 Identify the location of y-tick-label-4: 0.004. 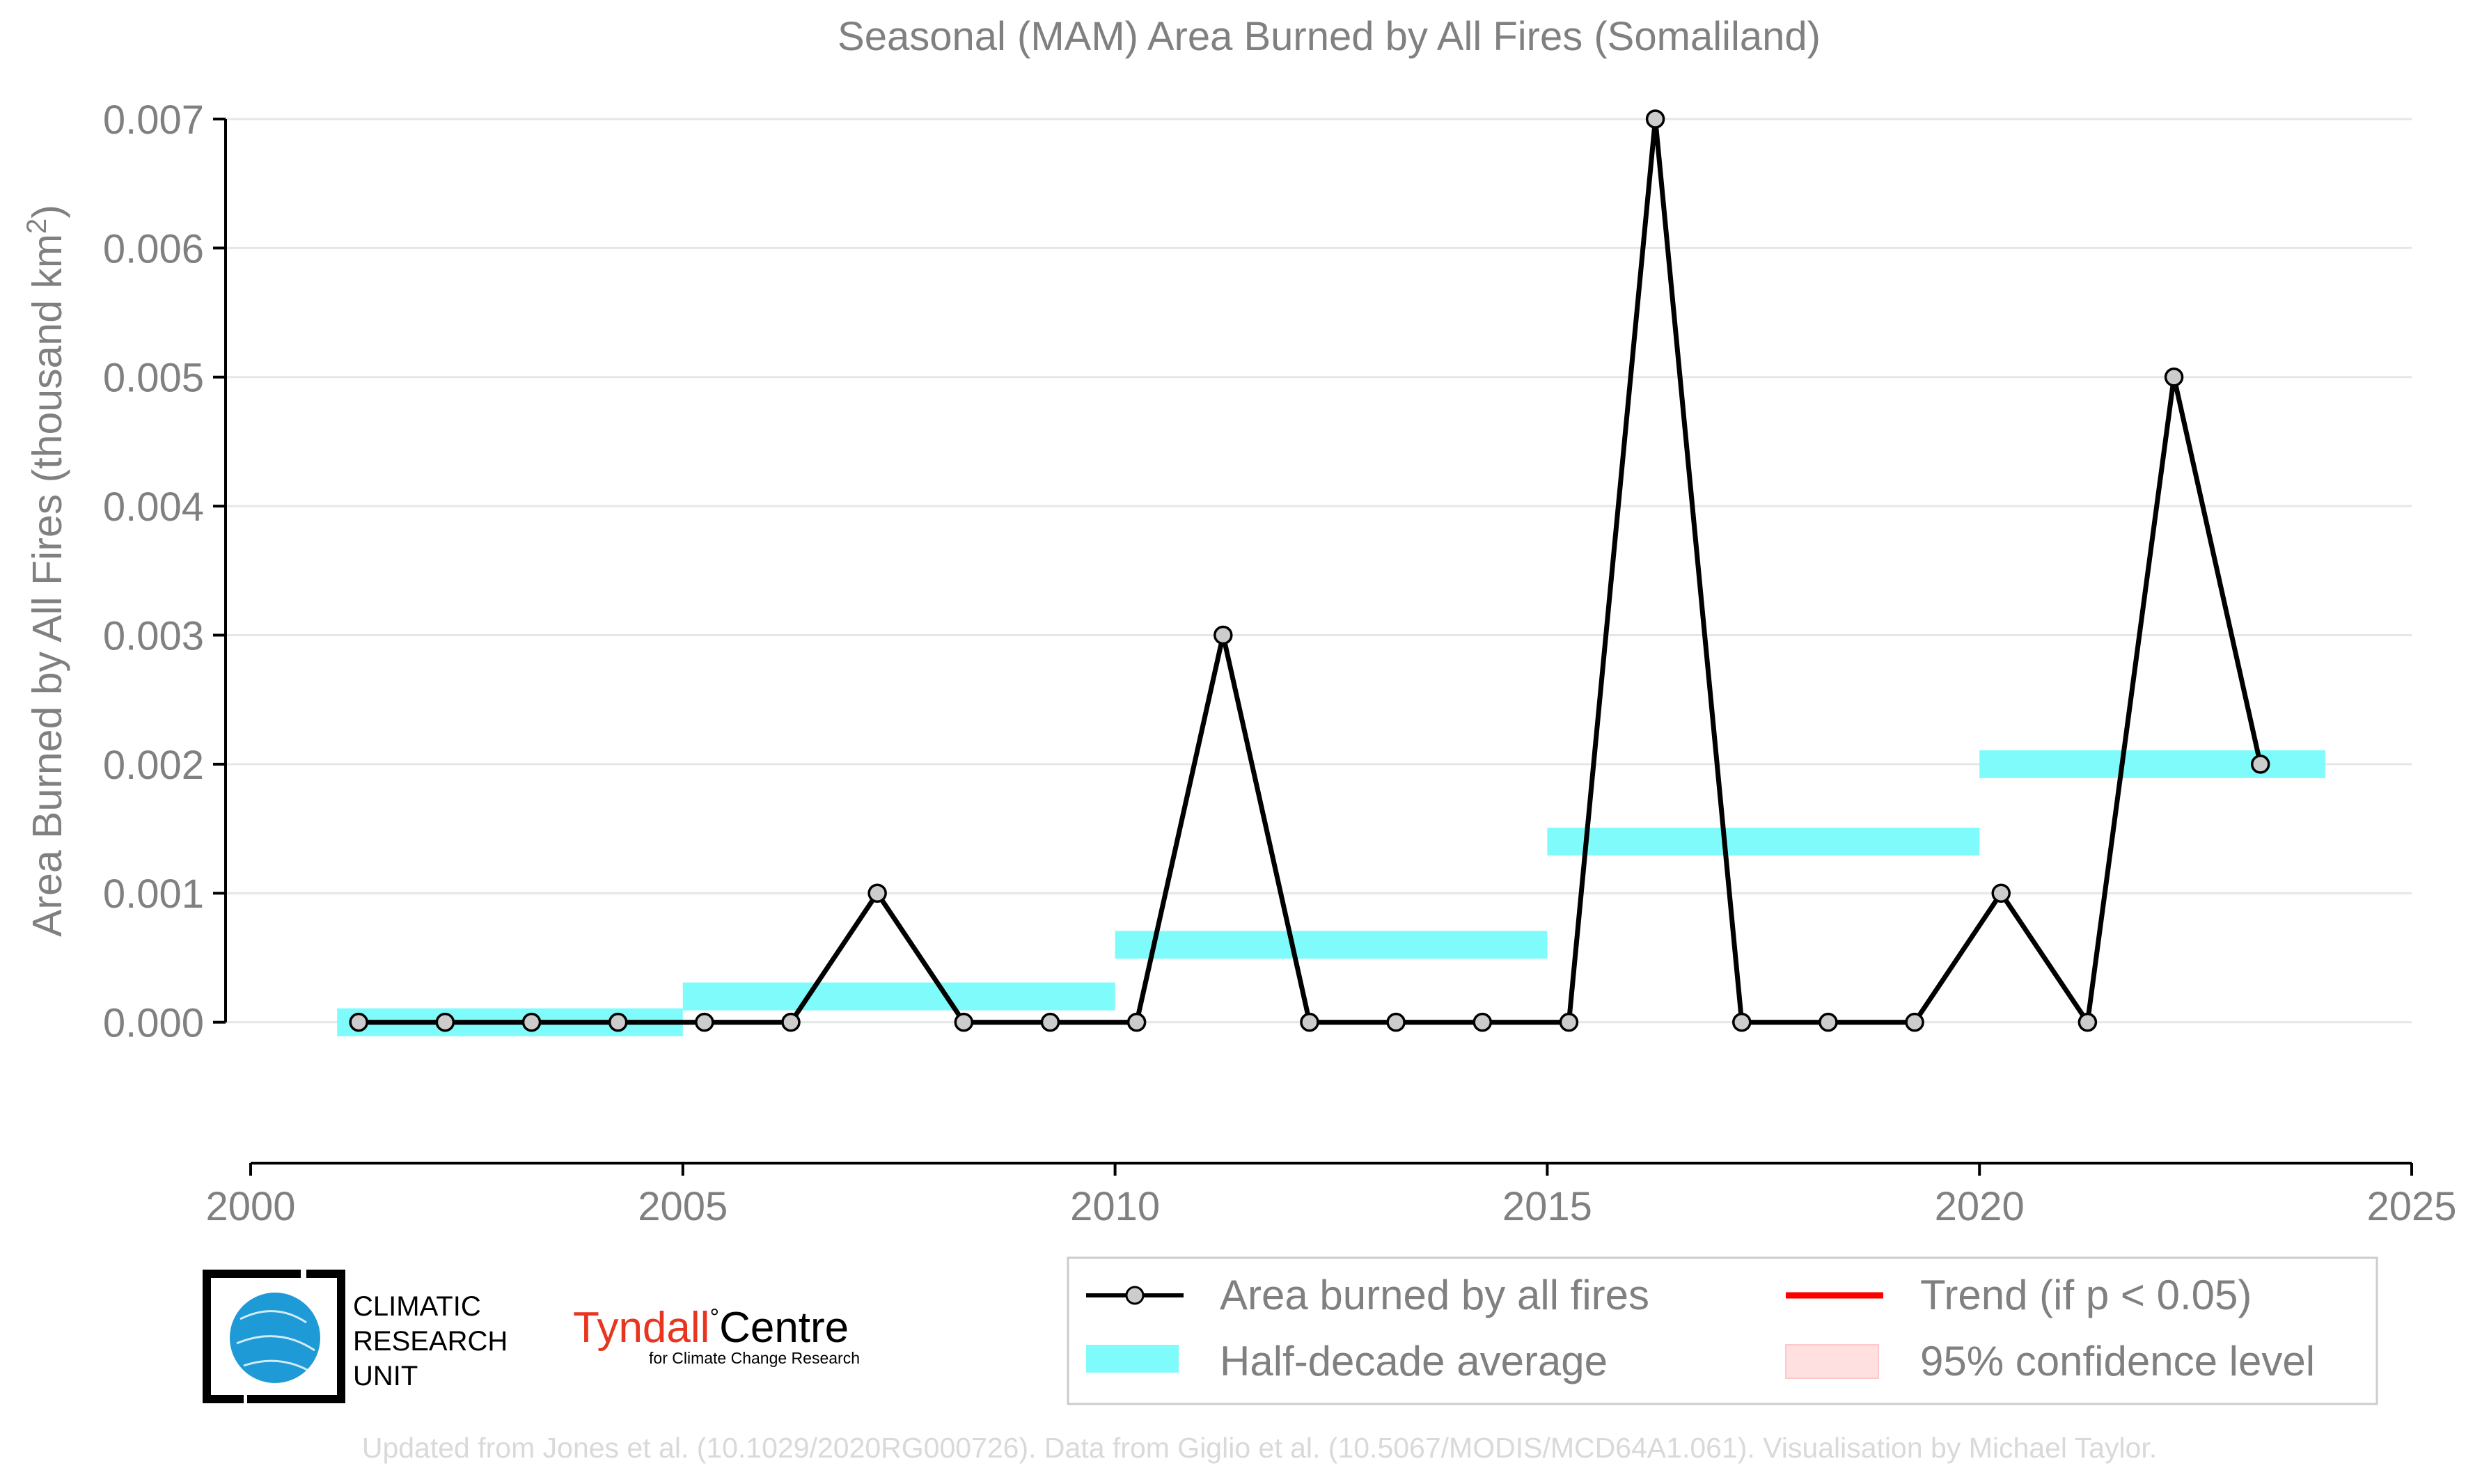
(153, 507).